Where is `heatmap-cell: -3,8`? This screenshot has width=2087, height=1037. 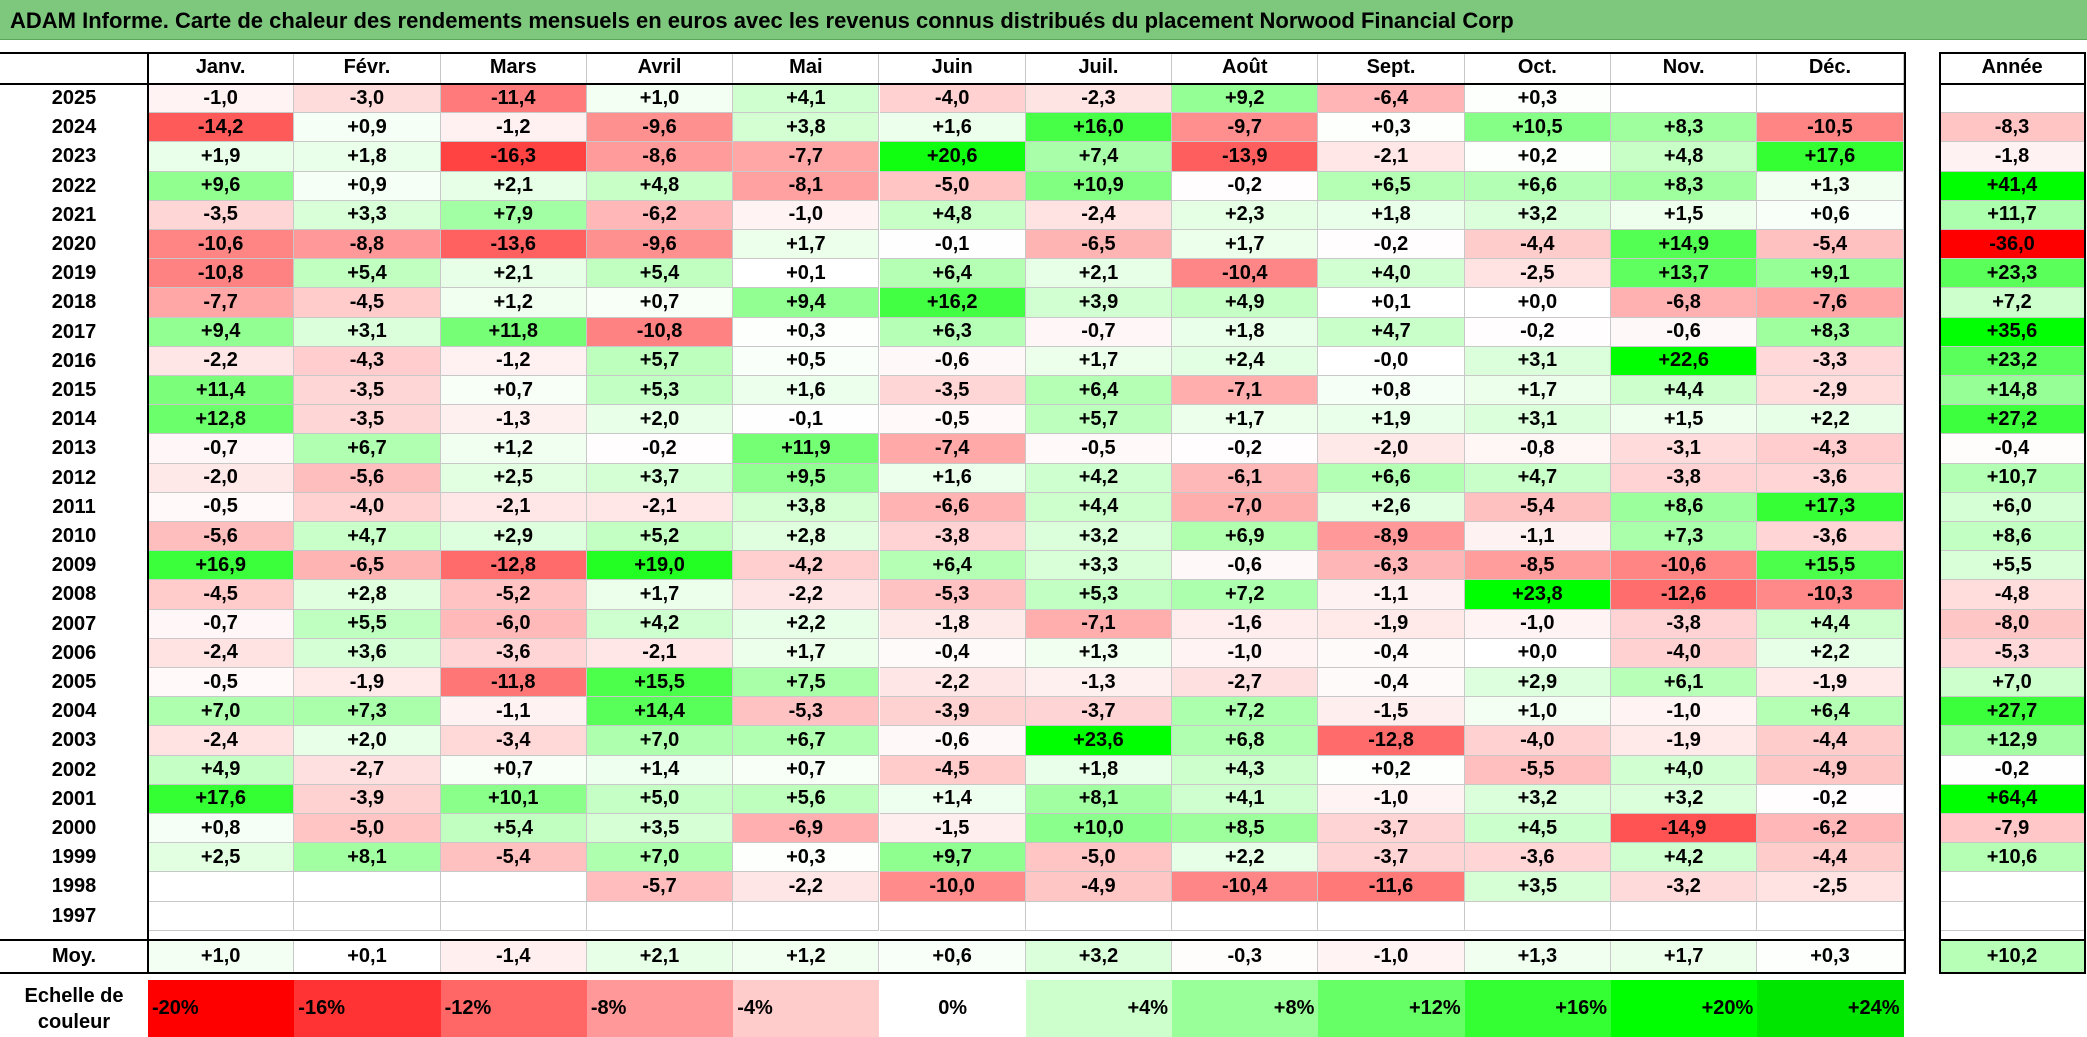 heatmap-cell: -3,8 is located at coordinates (1684, 478).